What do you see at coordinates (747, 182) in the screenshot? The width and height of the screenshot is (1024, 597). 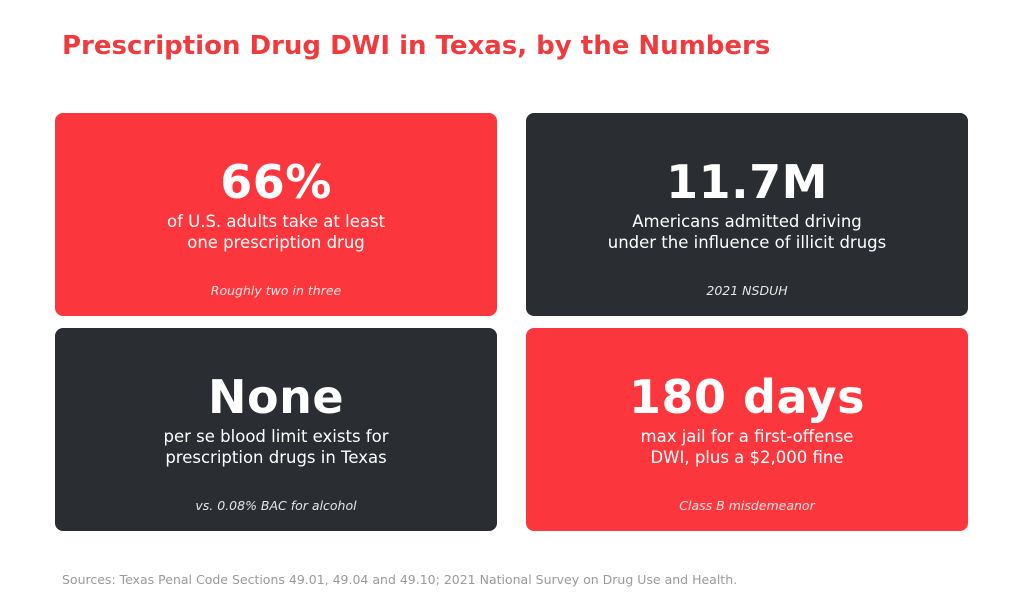 I see `stat-value: 11.7M` at bounding box center [747, 182].